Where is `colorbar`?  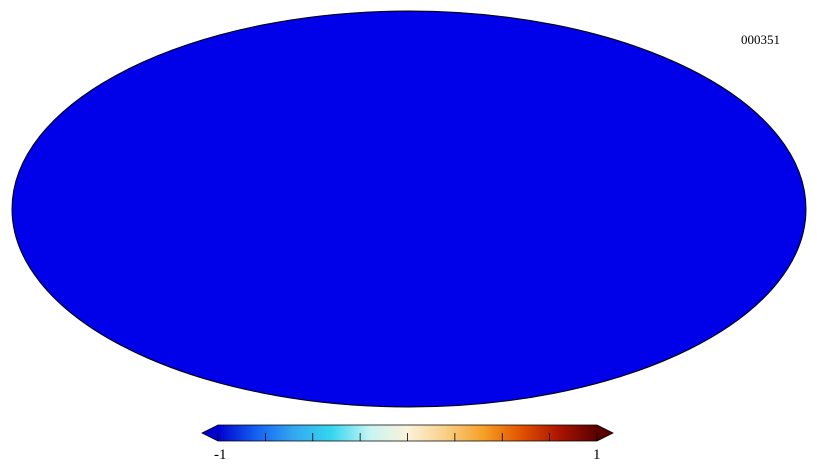 colorbar is located at coordinates (407, 433).